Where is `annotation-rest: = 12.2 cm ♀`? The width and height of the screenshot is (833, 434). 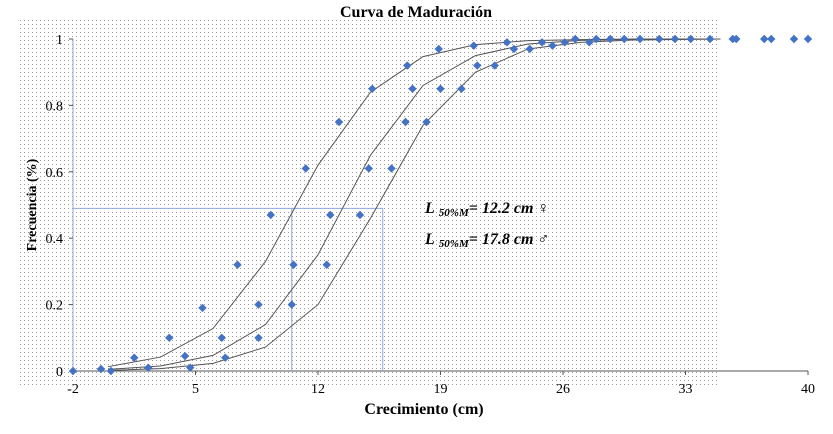 annotation-rest: = 12.2 cm ♀ is located at coordinates (509, 208).